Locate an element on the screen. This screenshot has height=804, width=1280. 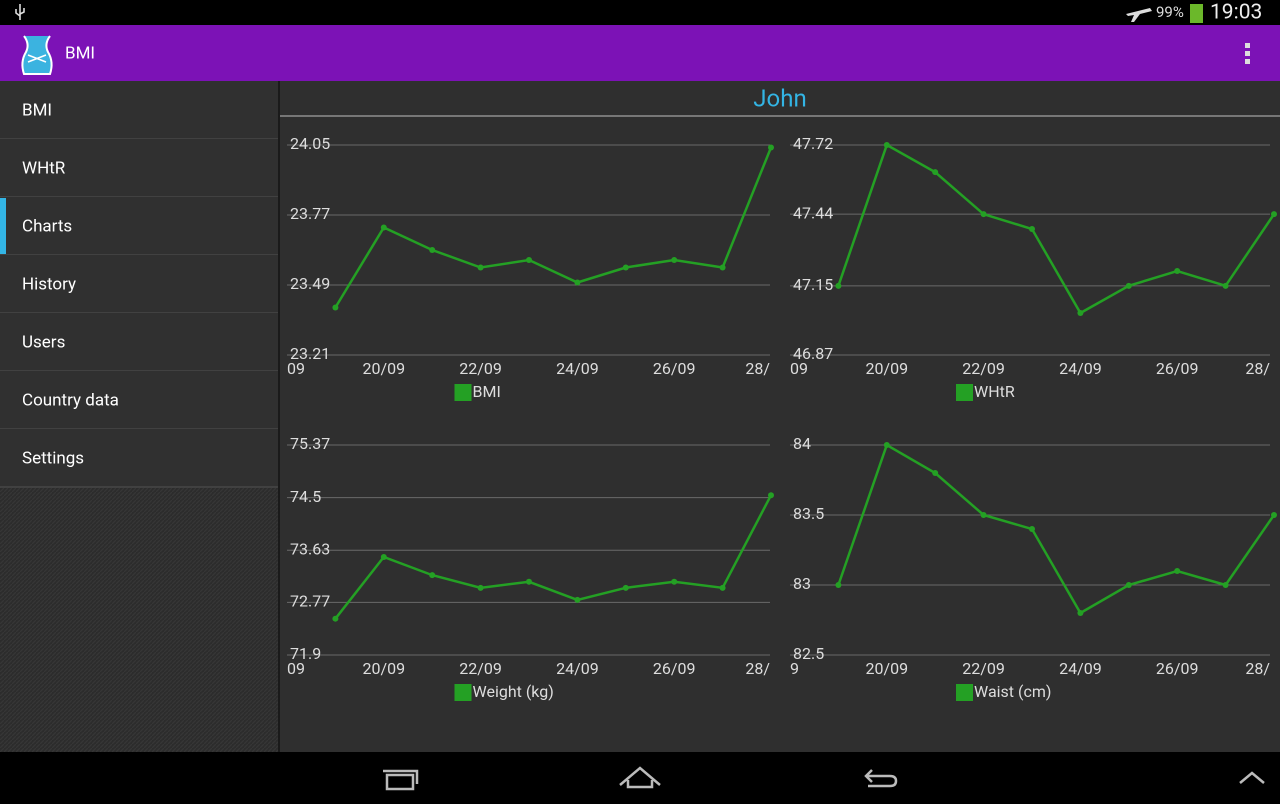
y-tick-label: 72.77 is located at coordinates (310, 601).